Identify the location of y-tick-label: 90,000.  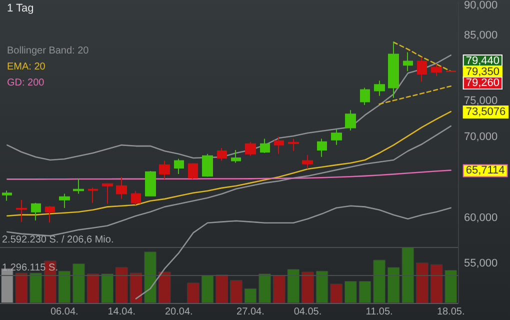
(481, 6).